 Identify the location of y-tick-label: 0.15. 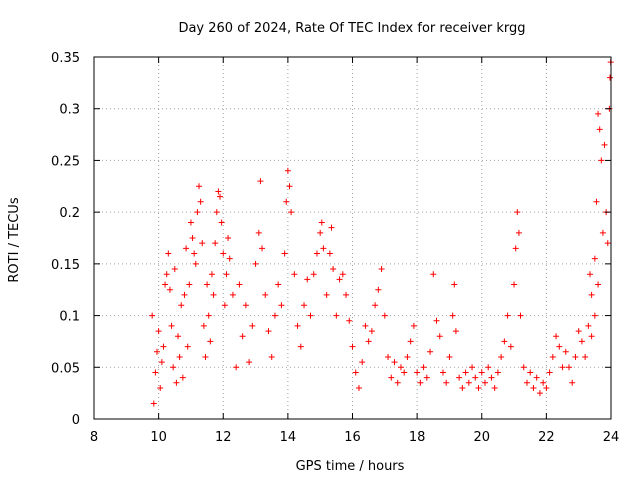
(65, 265).